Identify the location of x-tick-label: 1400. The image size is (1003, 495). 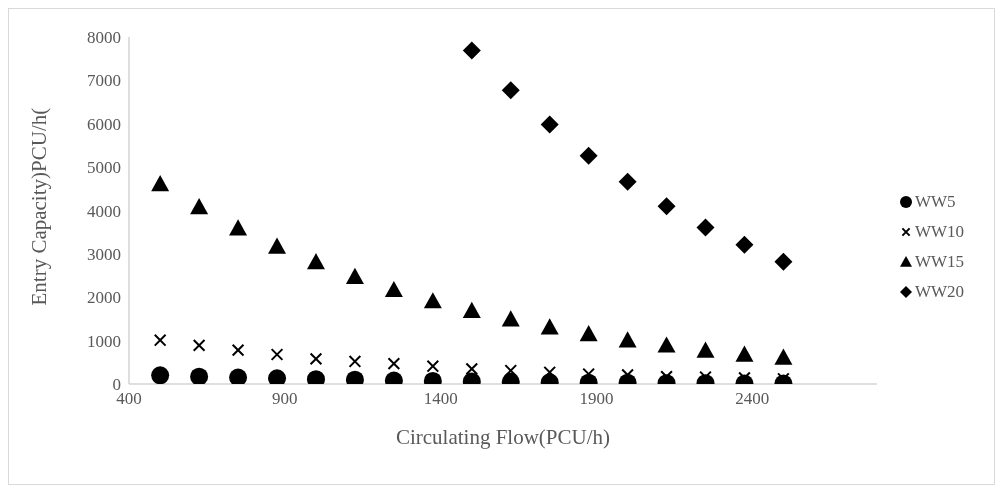
(440, 399).